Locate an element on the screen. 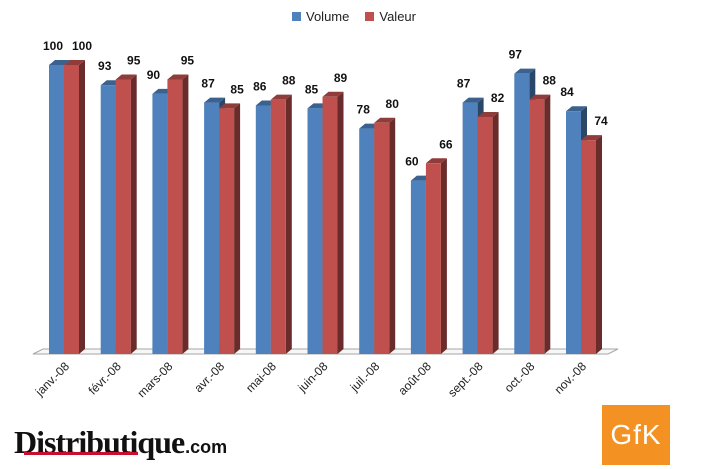 The image size is (708, 469). data-label-volume: 85 is located at coordinates (312, 89).